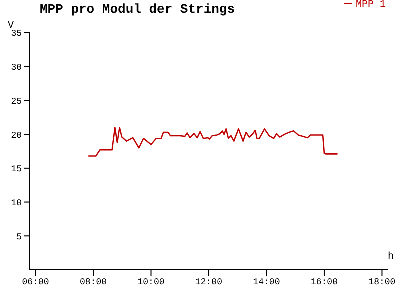 This screenshot has width=400, height=300. Describe the element at coordinates (266, 282) in the screenshot. I see `x-tick-label: 14:00` at that location.